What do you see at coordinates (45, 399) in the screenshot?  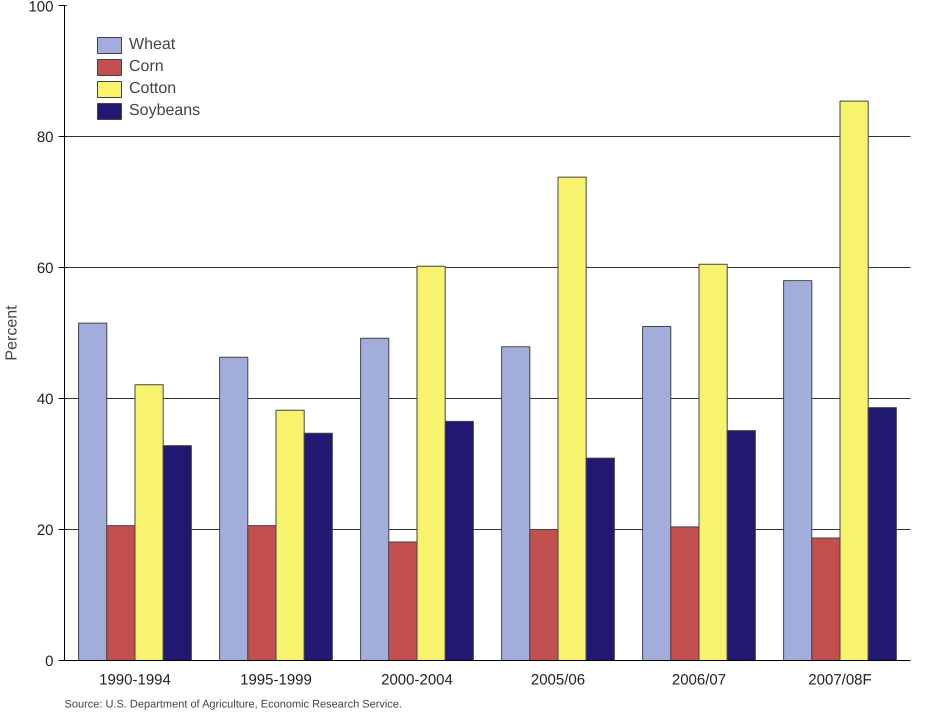 I see `y-tick-label: 40` at bounding box center [45, 399].